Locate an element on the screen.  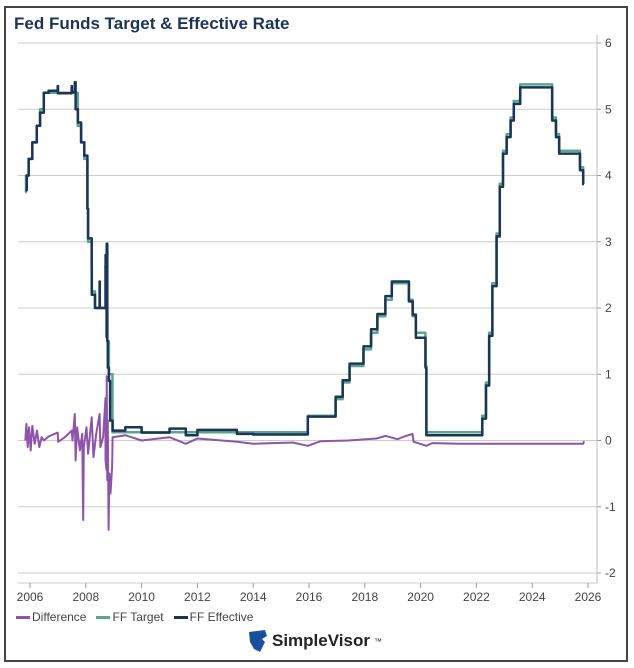
x-tick-label: 2008 is located at coordinates (85, 597).